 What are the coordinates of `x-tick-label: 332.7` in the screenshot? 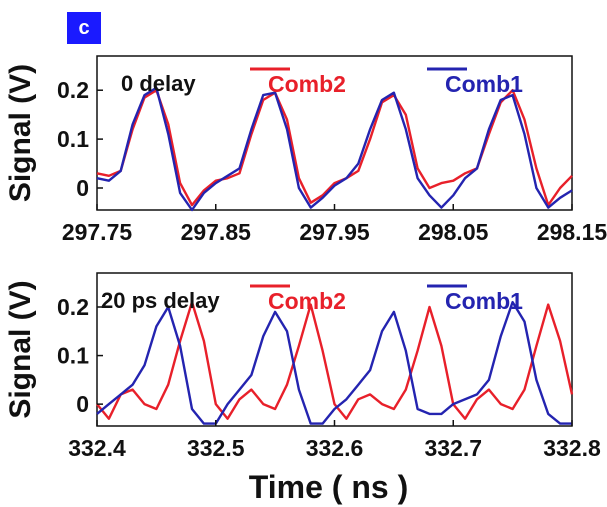 It's located at (453, 448).